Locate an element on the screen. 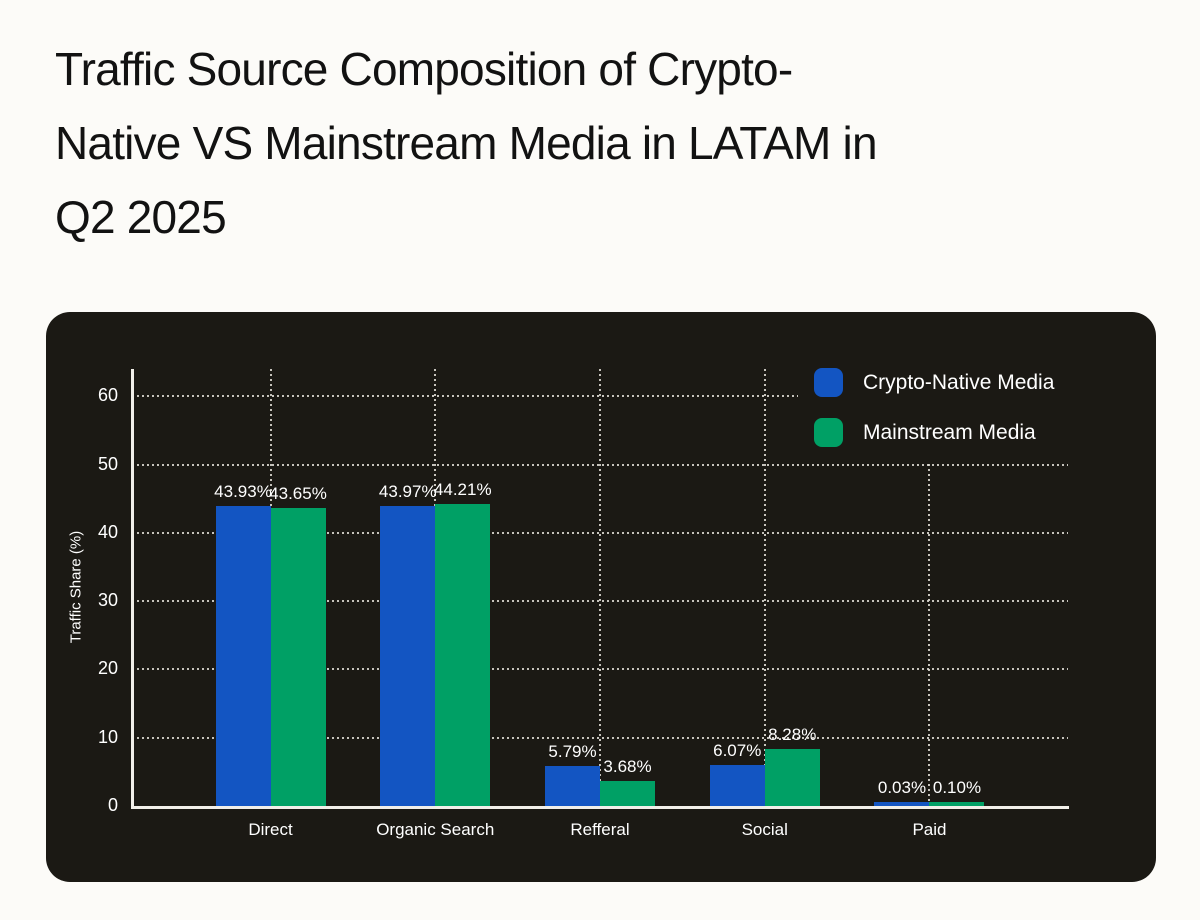 The height and width of the screenshot is (920, 1200). y-axis-line is located at coordinates (132, 589).